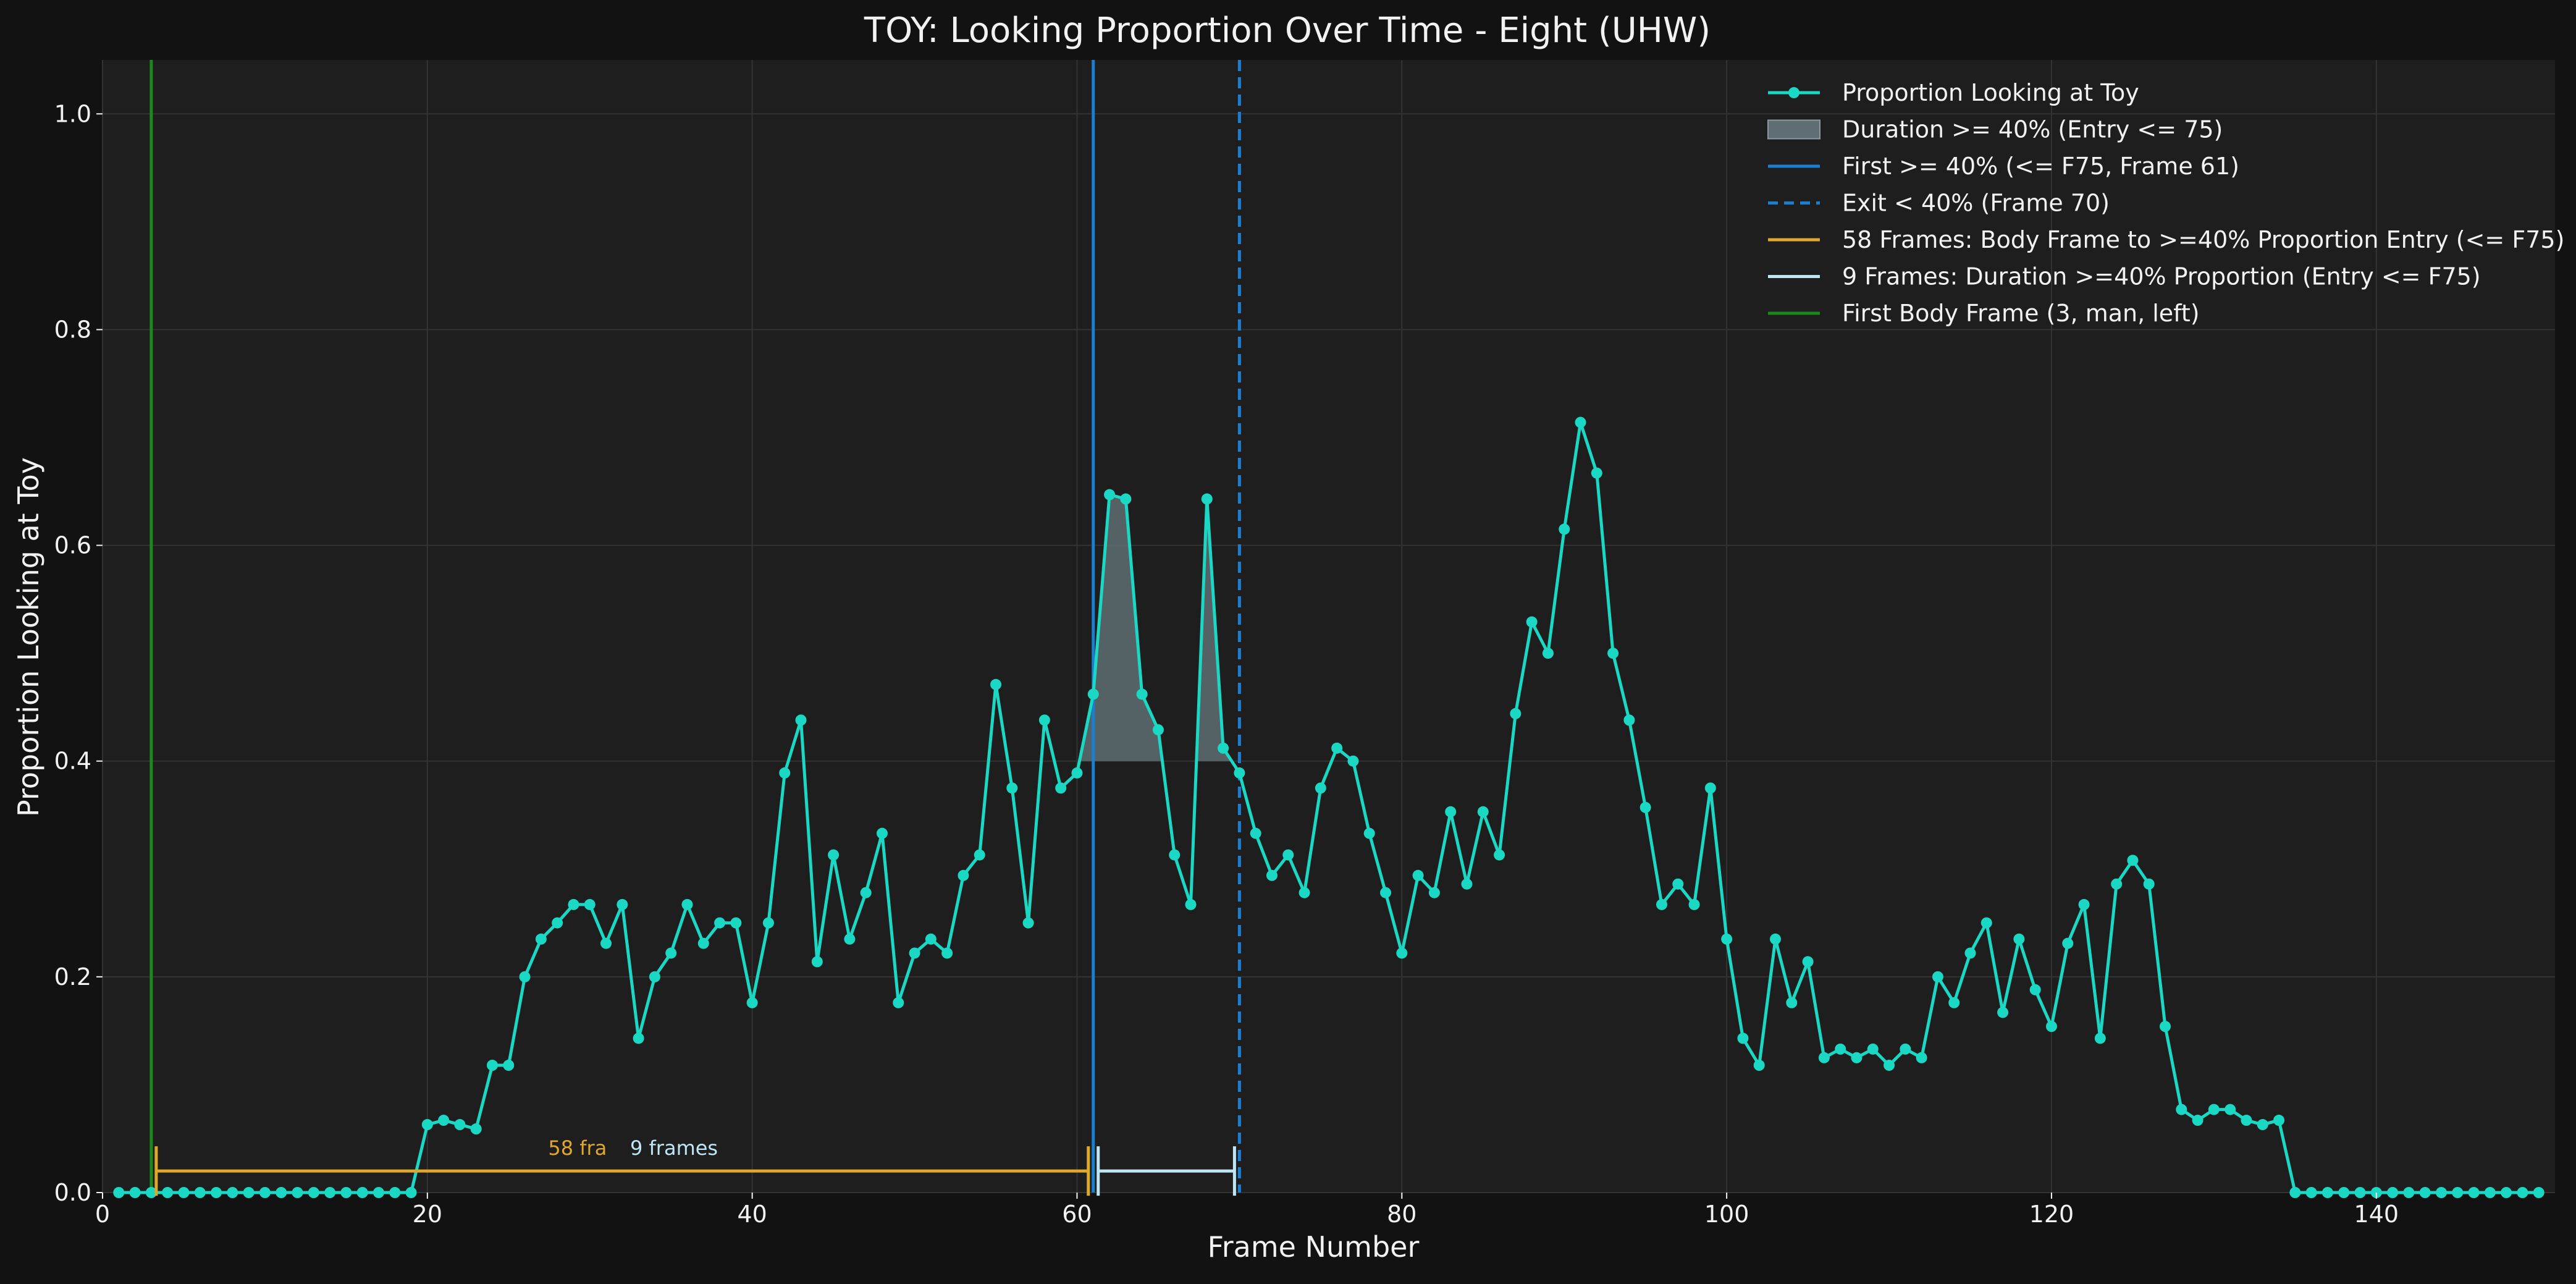 This screenshot has height=1284, width=2576. Describe the element at coordinates (1793, 129) in the screenshot. I see `legend-swatch` at that location.